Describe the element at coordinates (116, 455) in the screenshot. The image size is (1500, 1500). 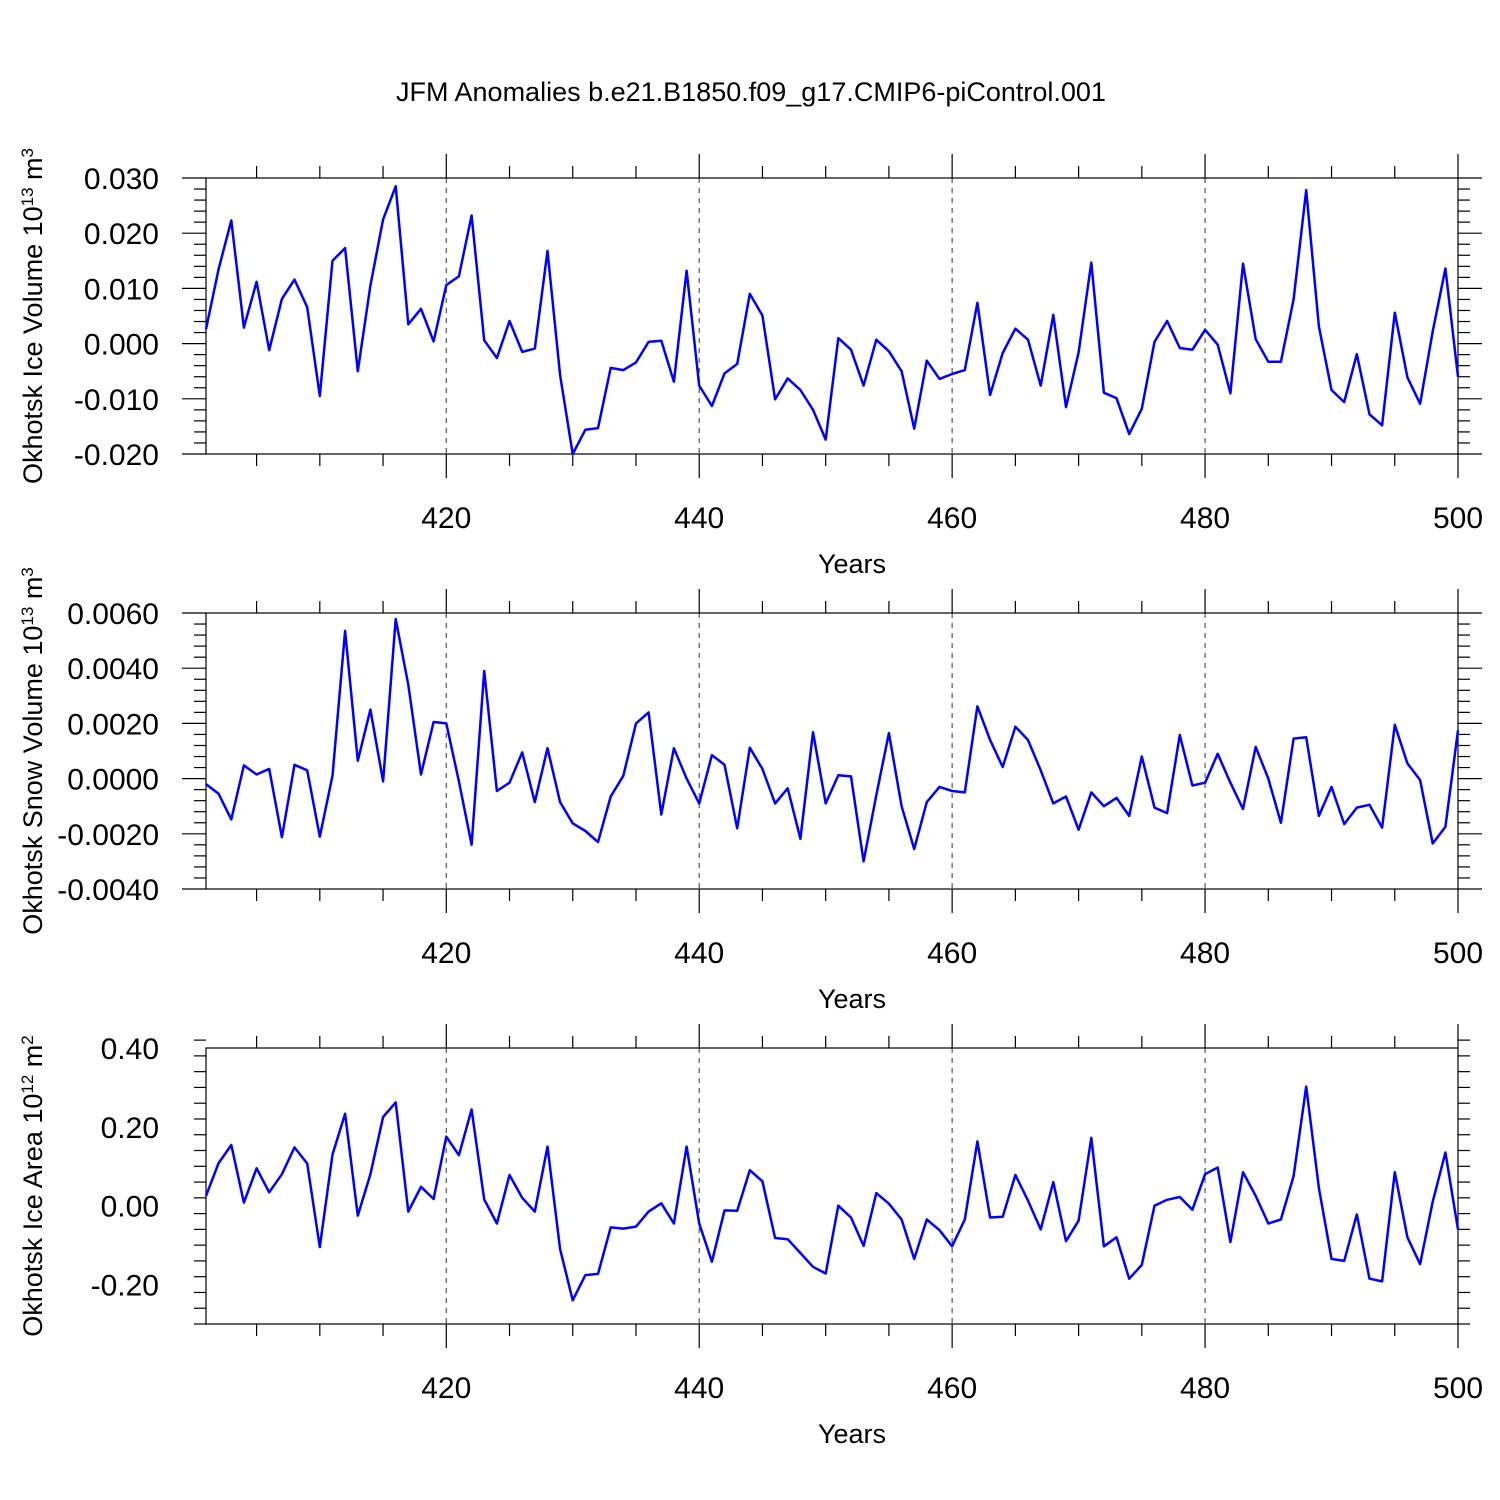
I see `ytick-label: -0.020` at that location.